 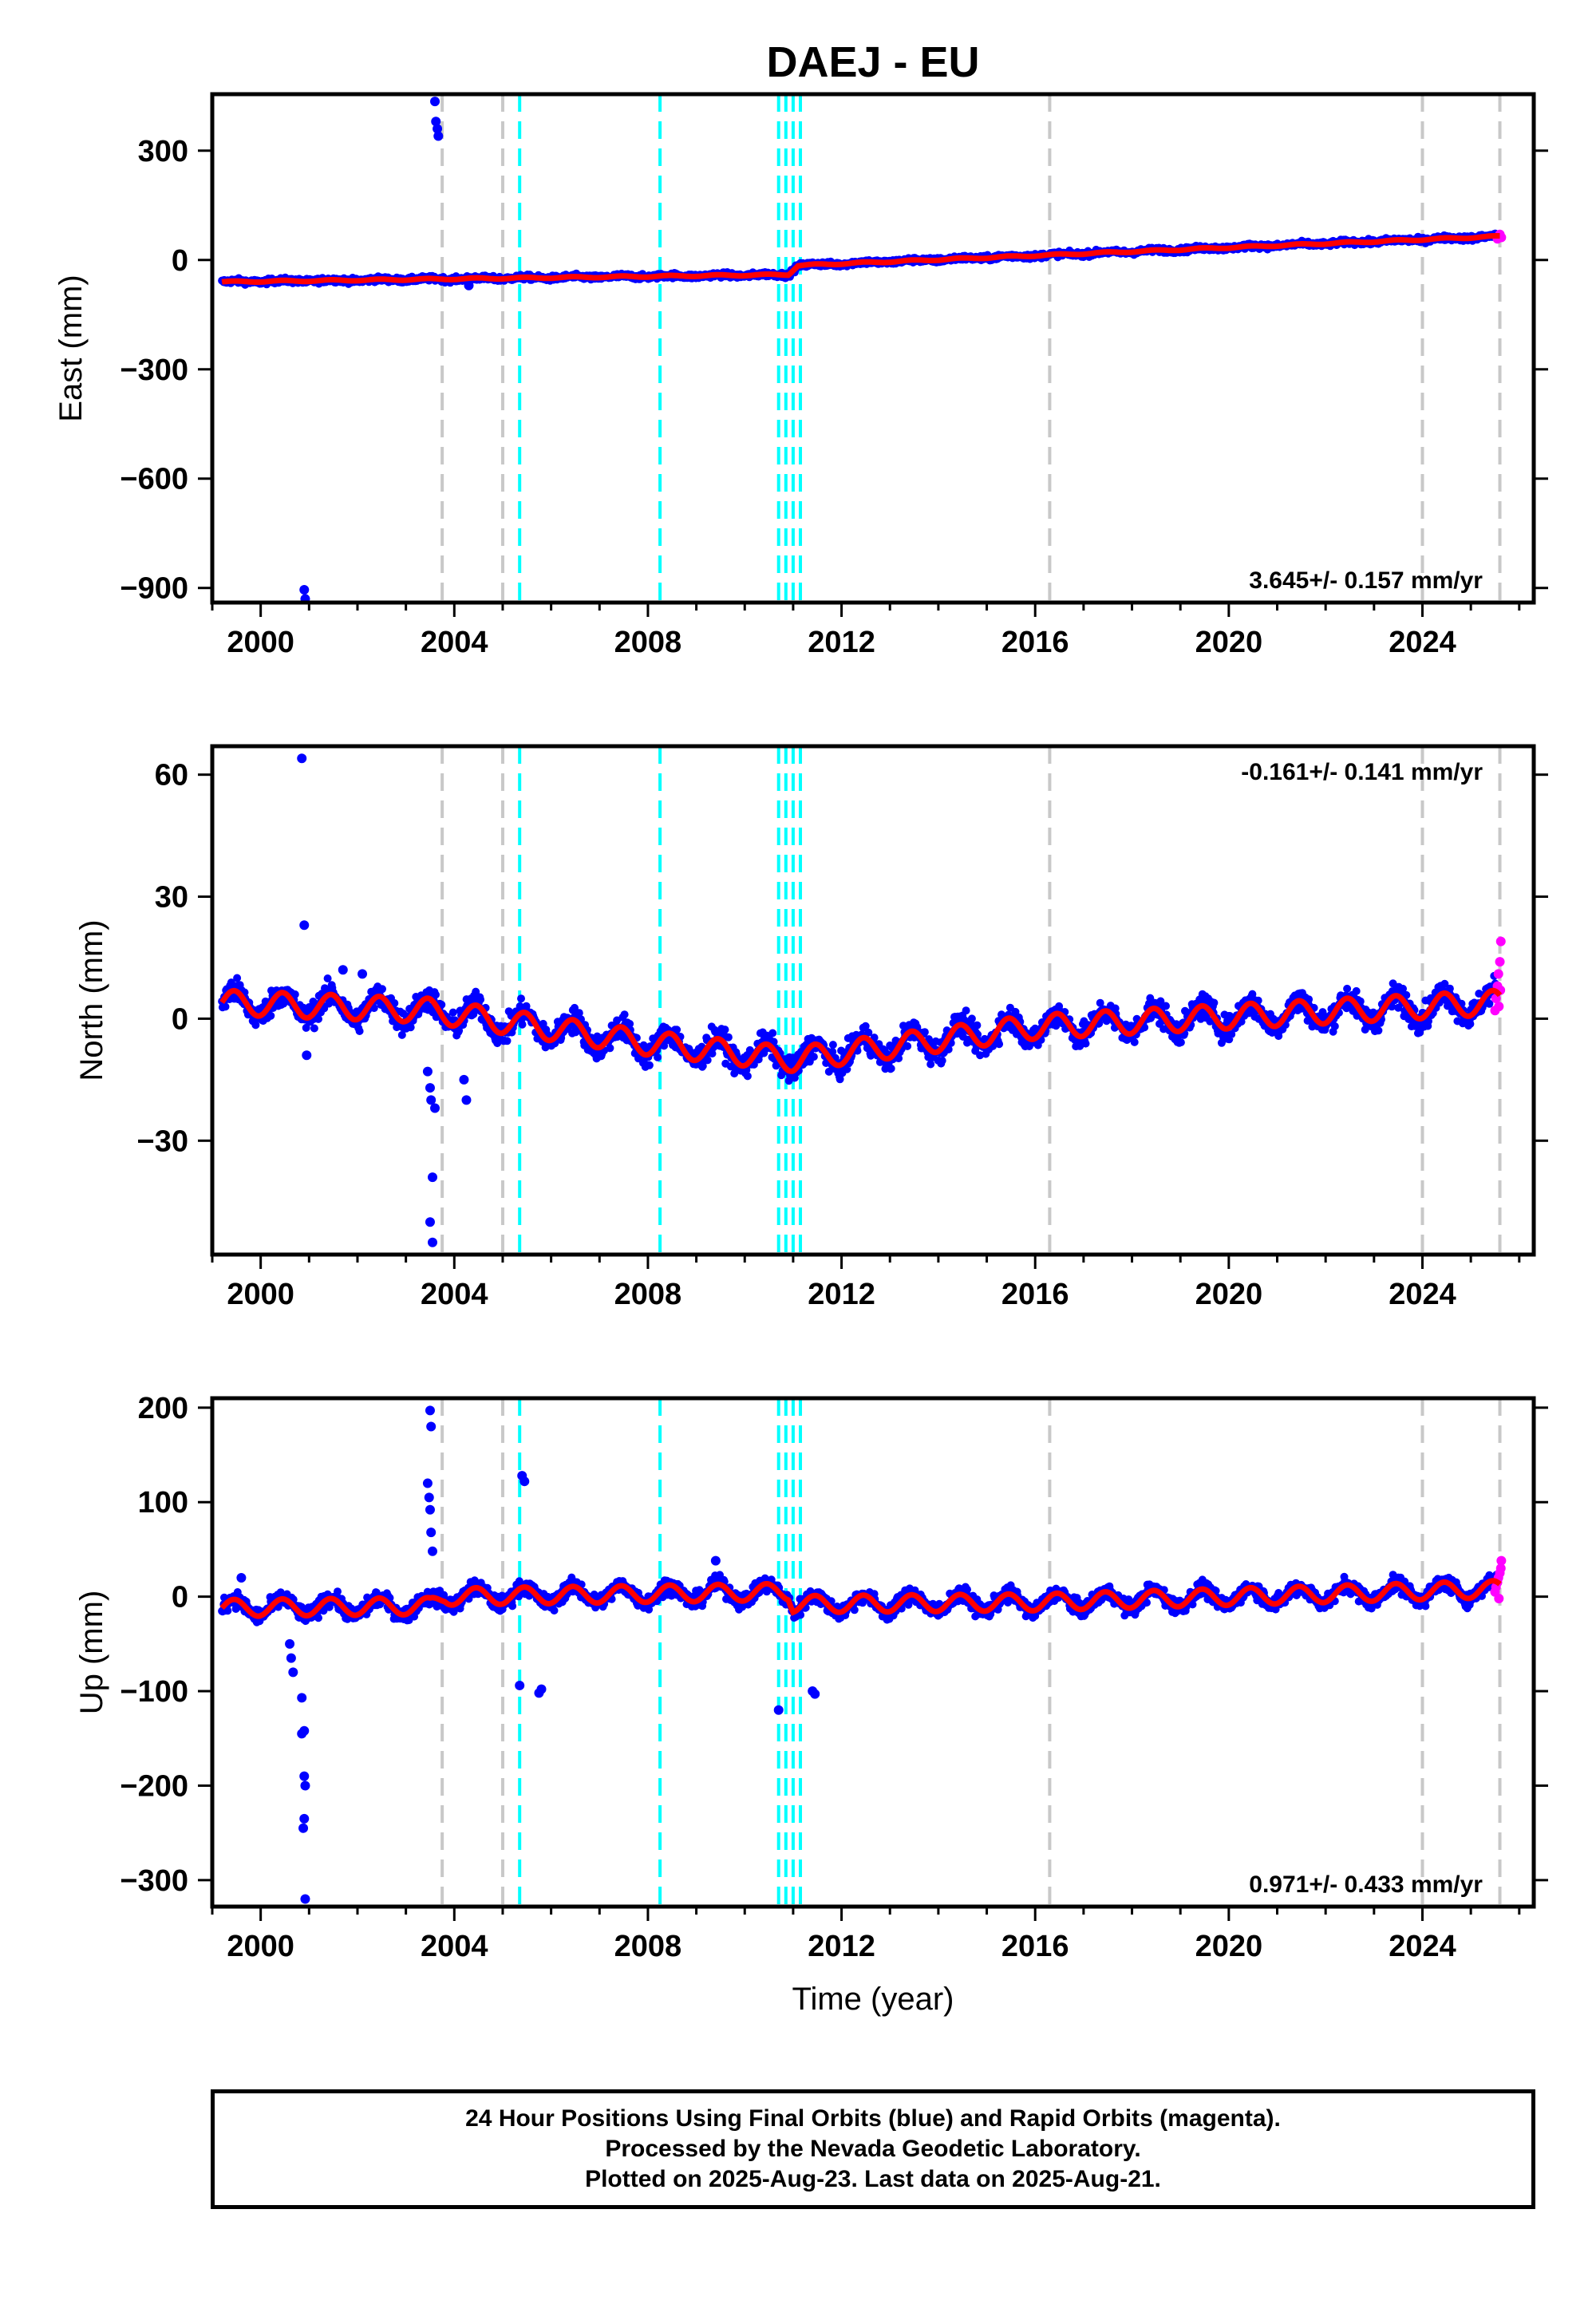 I want to click on y-tick-label: 30, so click(x=171, y=898).